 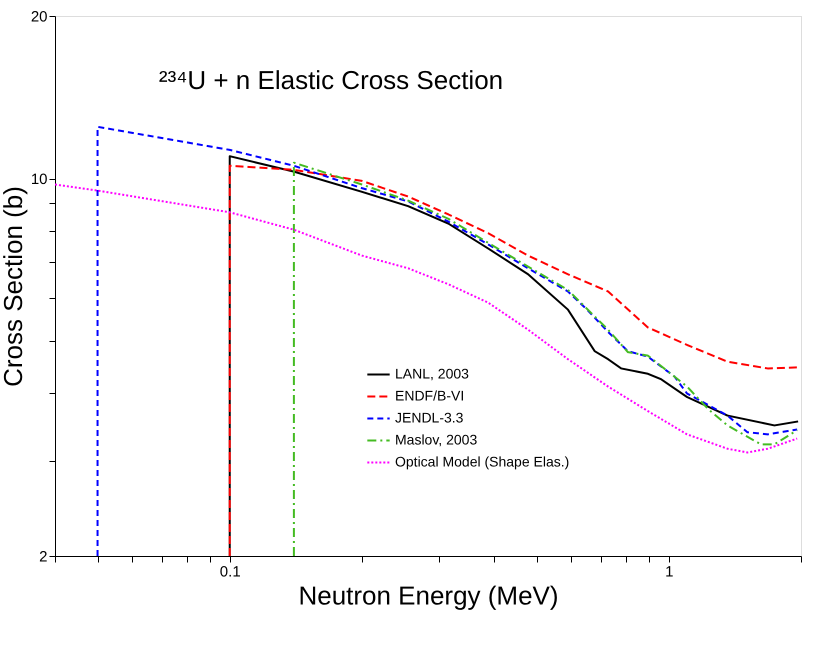 I want to click on x-tick-label: 0.1, so click(x=230, y=572).